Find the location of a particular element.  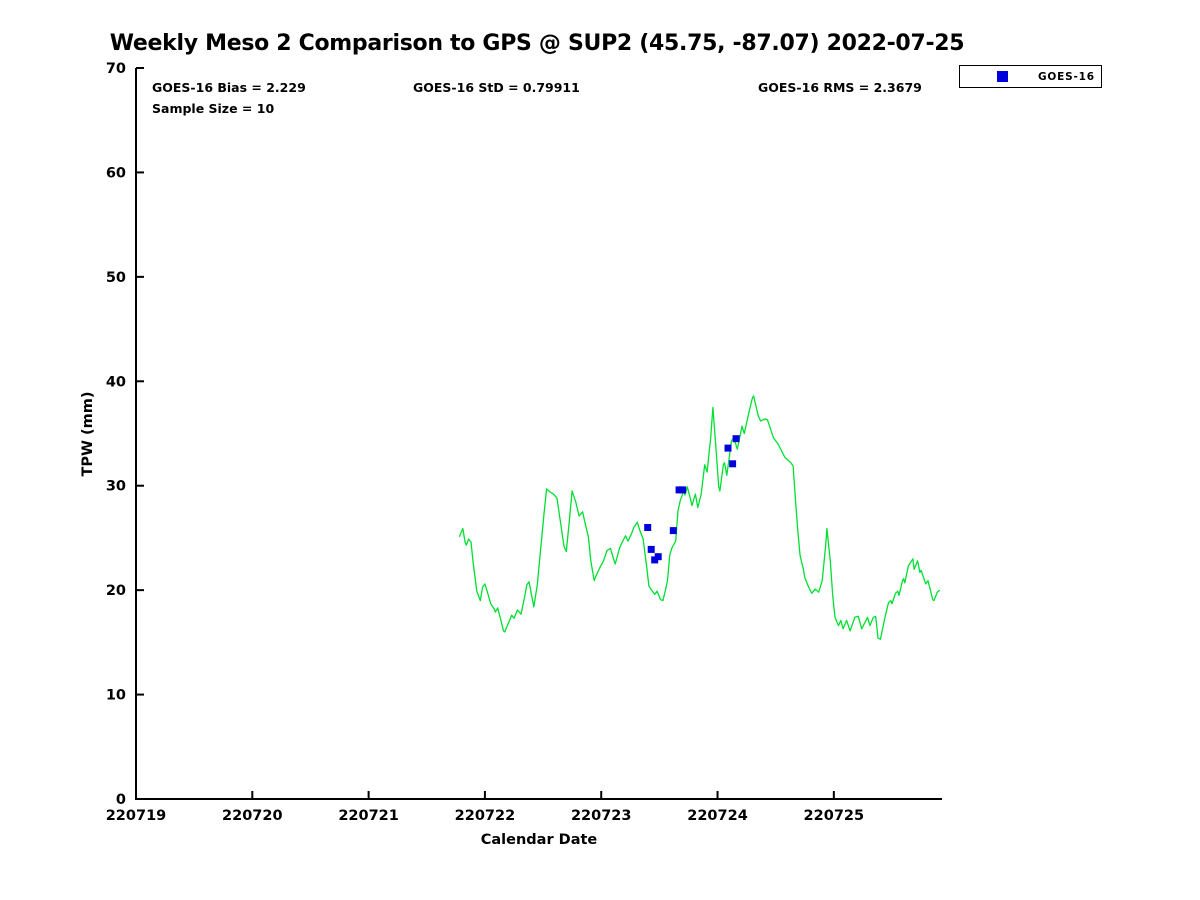

gps-line-series is located at coordinates (699, 517).